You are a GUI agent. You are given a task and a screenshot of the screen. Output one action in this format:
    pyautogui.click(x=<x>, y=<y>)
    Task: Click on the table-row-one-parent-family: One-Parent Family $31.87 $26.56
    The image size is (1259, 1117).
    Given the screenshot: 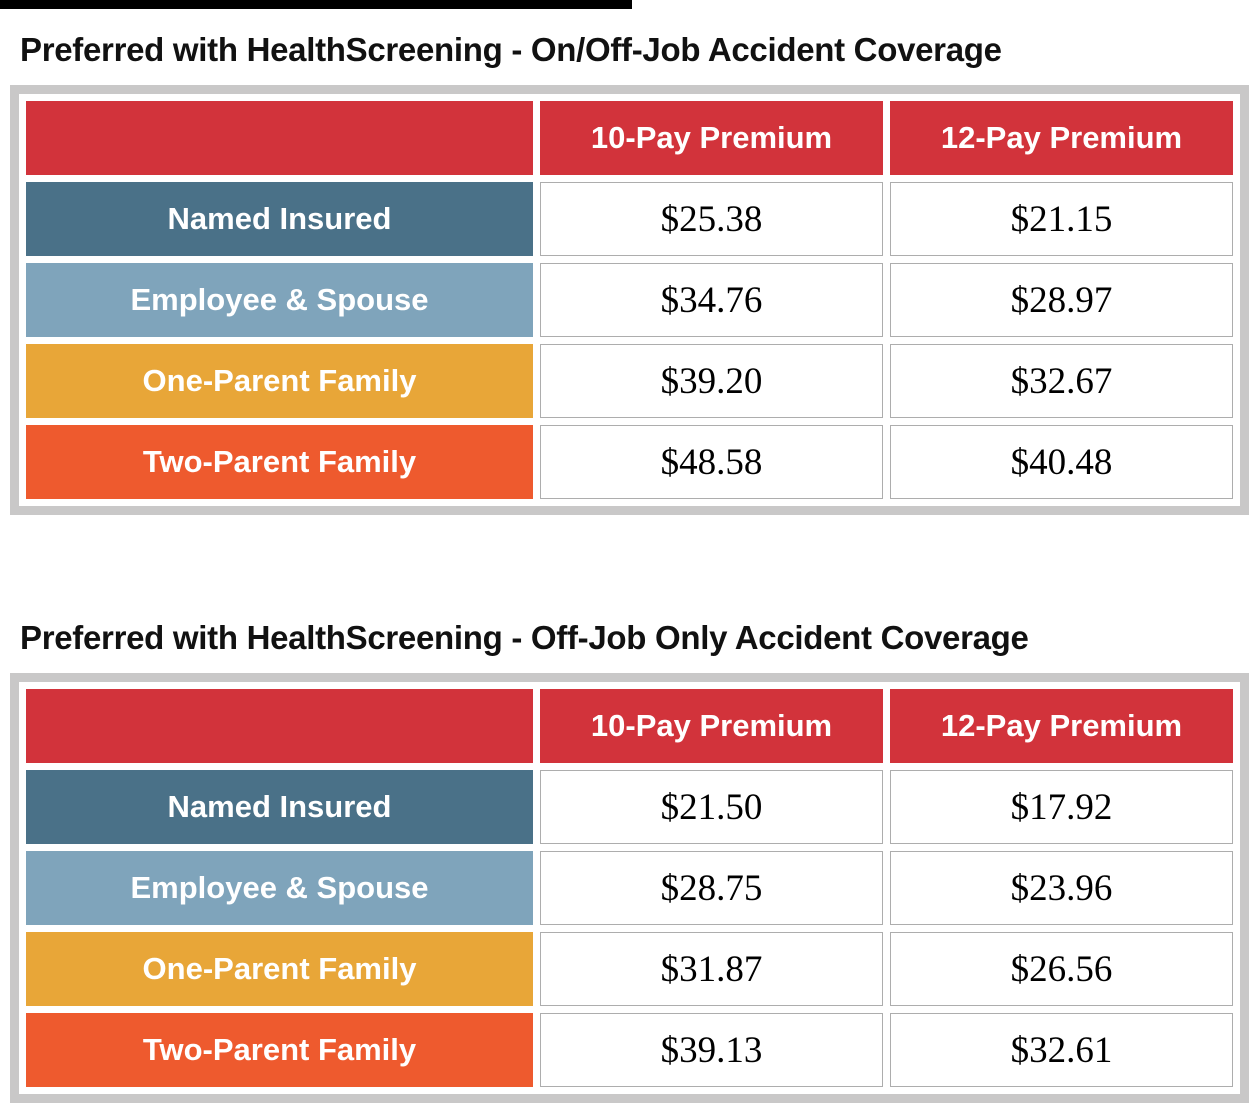 What is the action you would take?
    pyautogui.click(x=629, y=969)
    